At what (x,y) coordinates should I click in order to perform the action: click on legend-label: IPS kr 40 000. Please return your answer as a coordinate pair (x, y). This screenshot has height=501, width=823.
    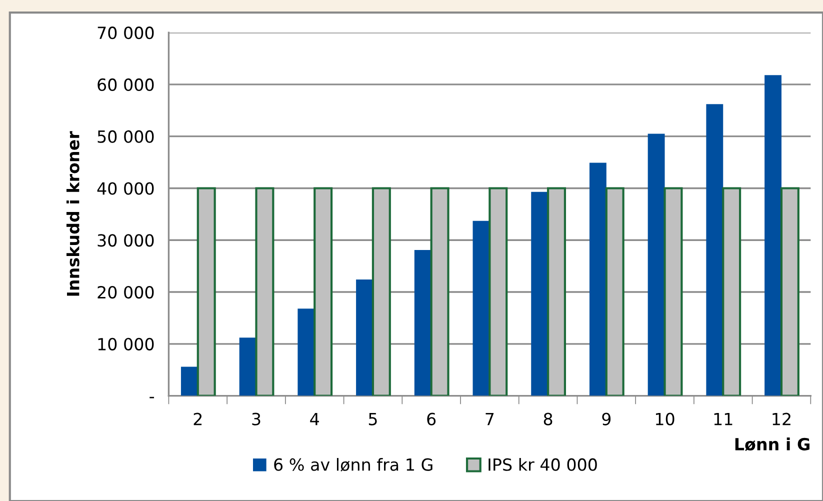
    Looking at the image, I should click on (542, 464).